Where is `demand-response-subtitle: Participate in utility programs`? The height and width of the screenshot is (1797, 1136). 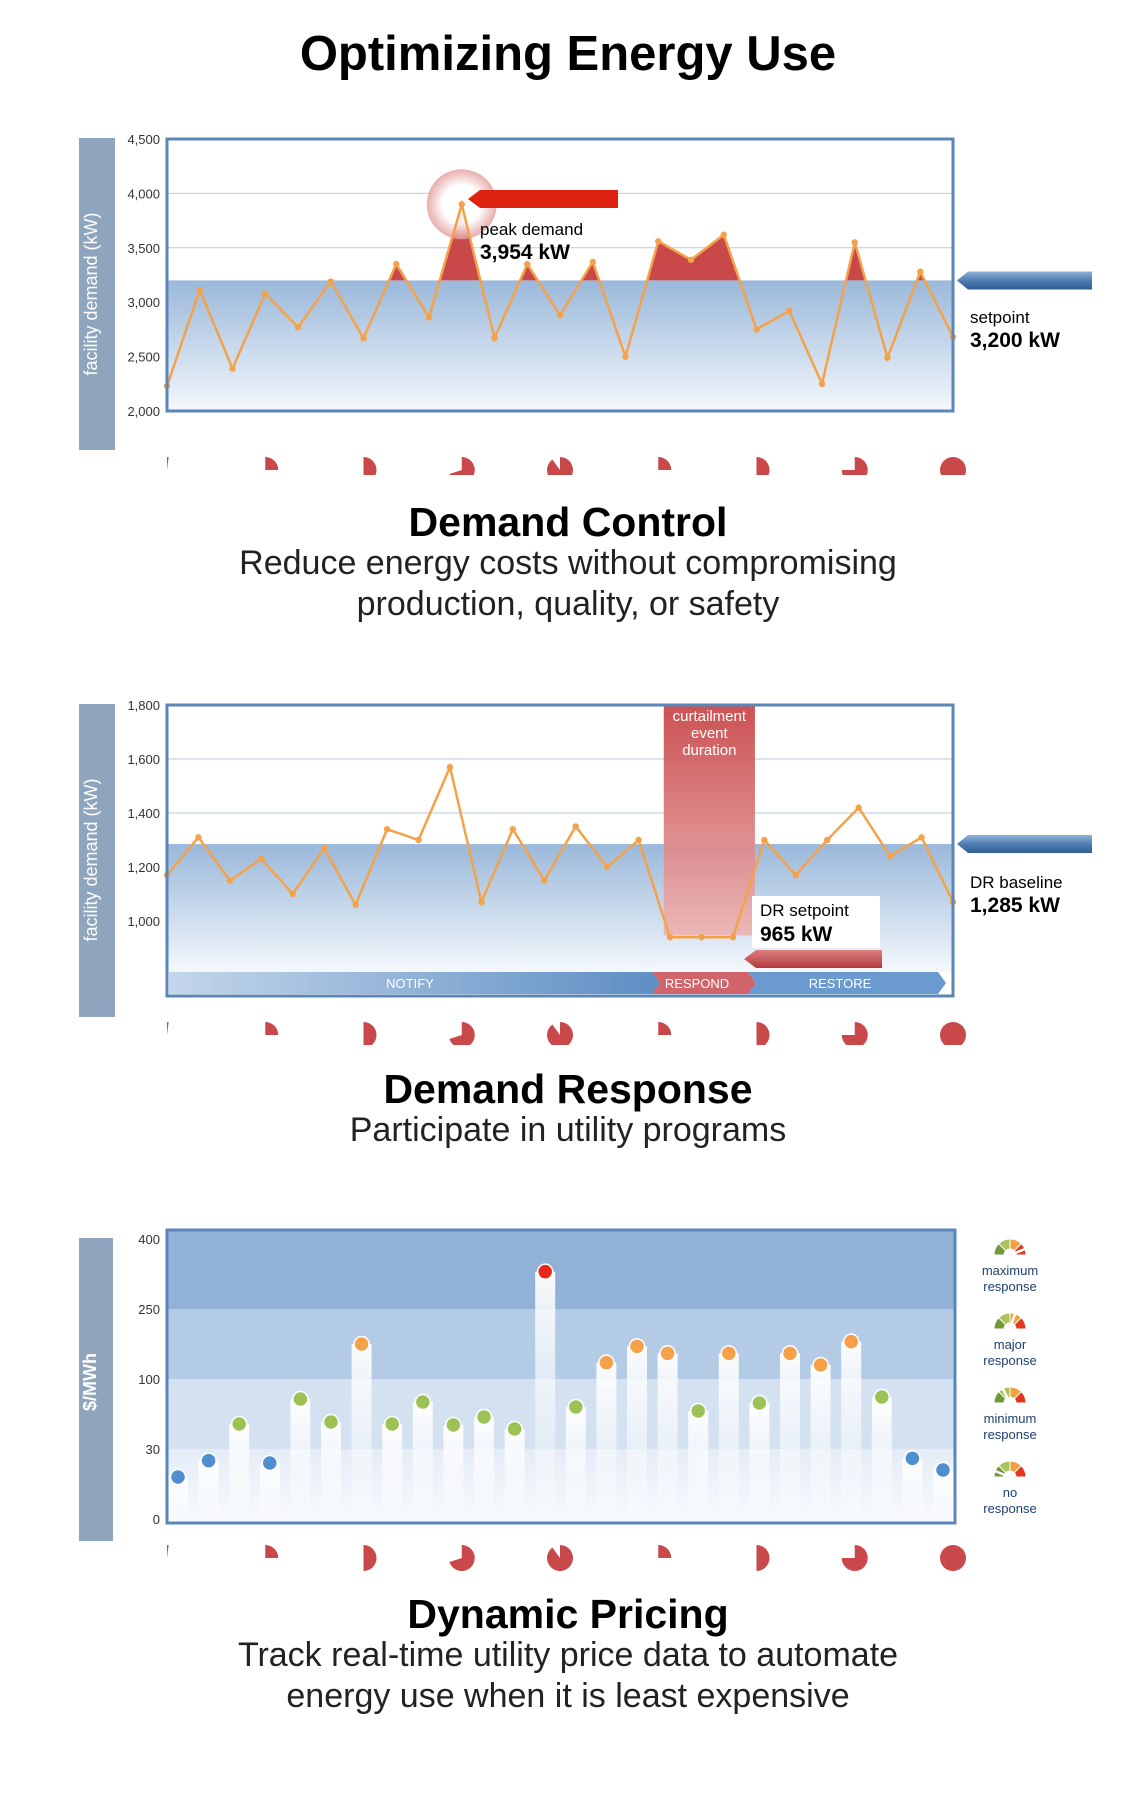
demand-response-subtitle: Participate in utility programs is located at coordinates (568, 1130).